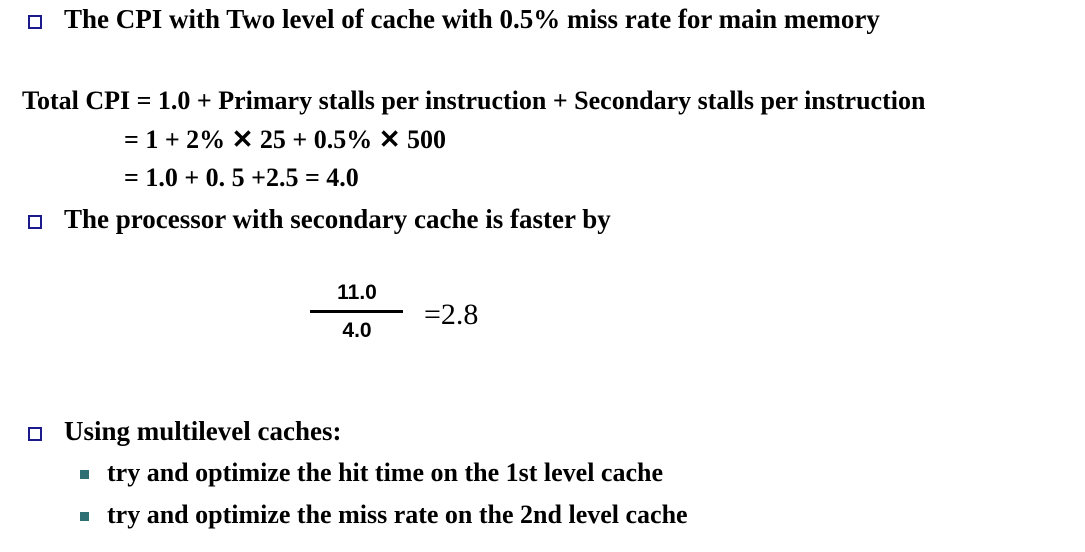  What do you see at coordinates (356, 311) in the screenshot?
I see `fraction-bar` at bounding box center [356, 311].